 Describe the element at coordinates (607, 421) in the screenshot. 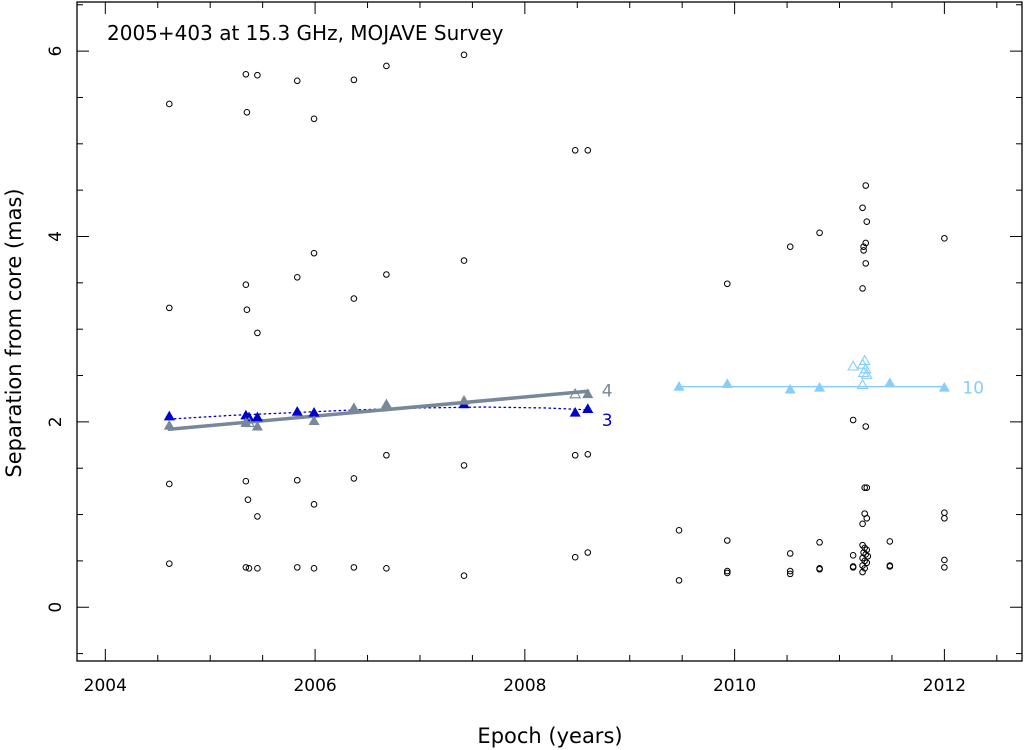

I see `component-label-3: 3` at that location.